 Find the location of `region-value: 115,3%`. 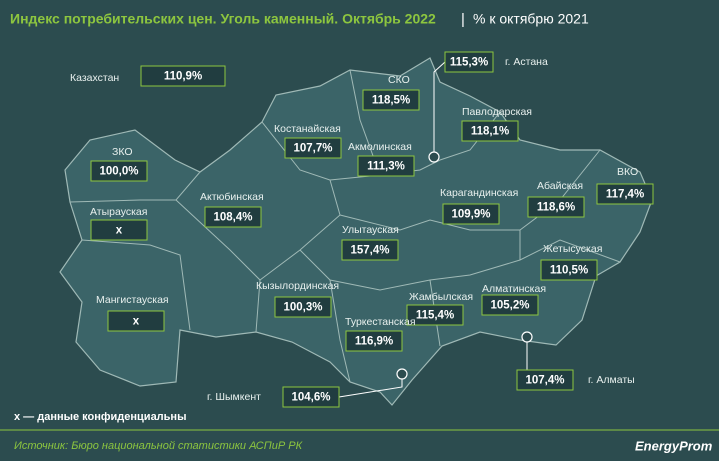

region-value: 115,3% is located at coordinates (469, 63).